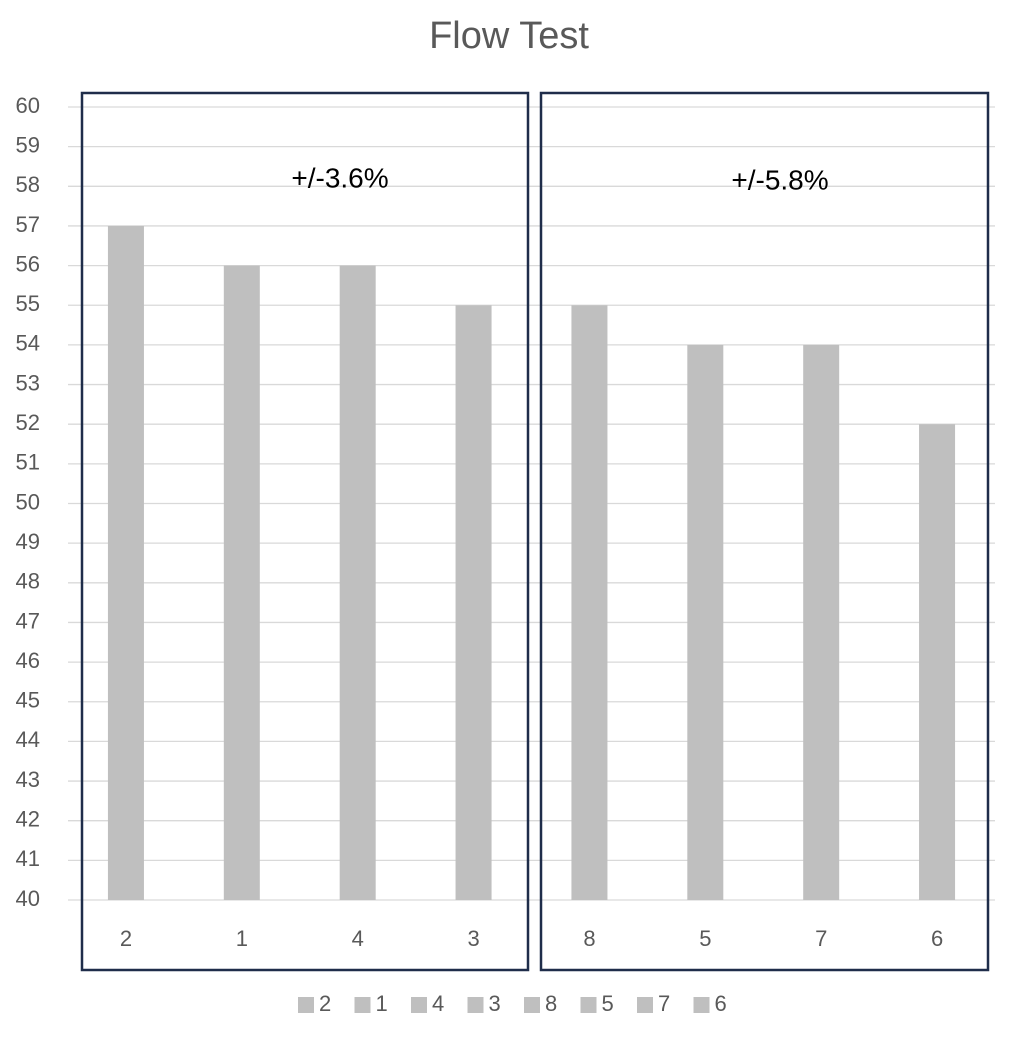 The height and width of the screenshot is (1037, 1011). What do you see at coordinates (28, 303) in the screenshot?
I see `y-tick-label: 55` at bounding box center [28, 303].